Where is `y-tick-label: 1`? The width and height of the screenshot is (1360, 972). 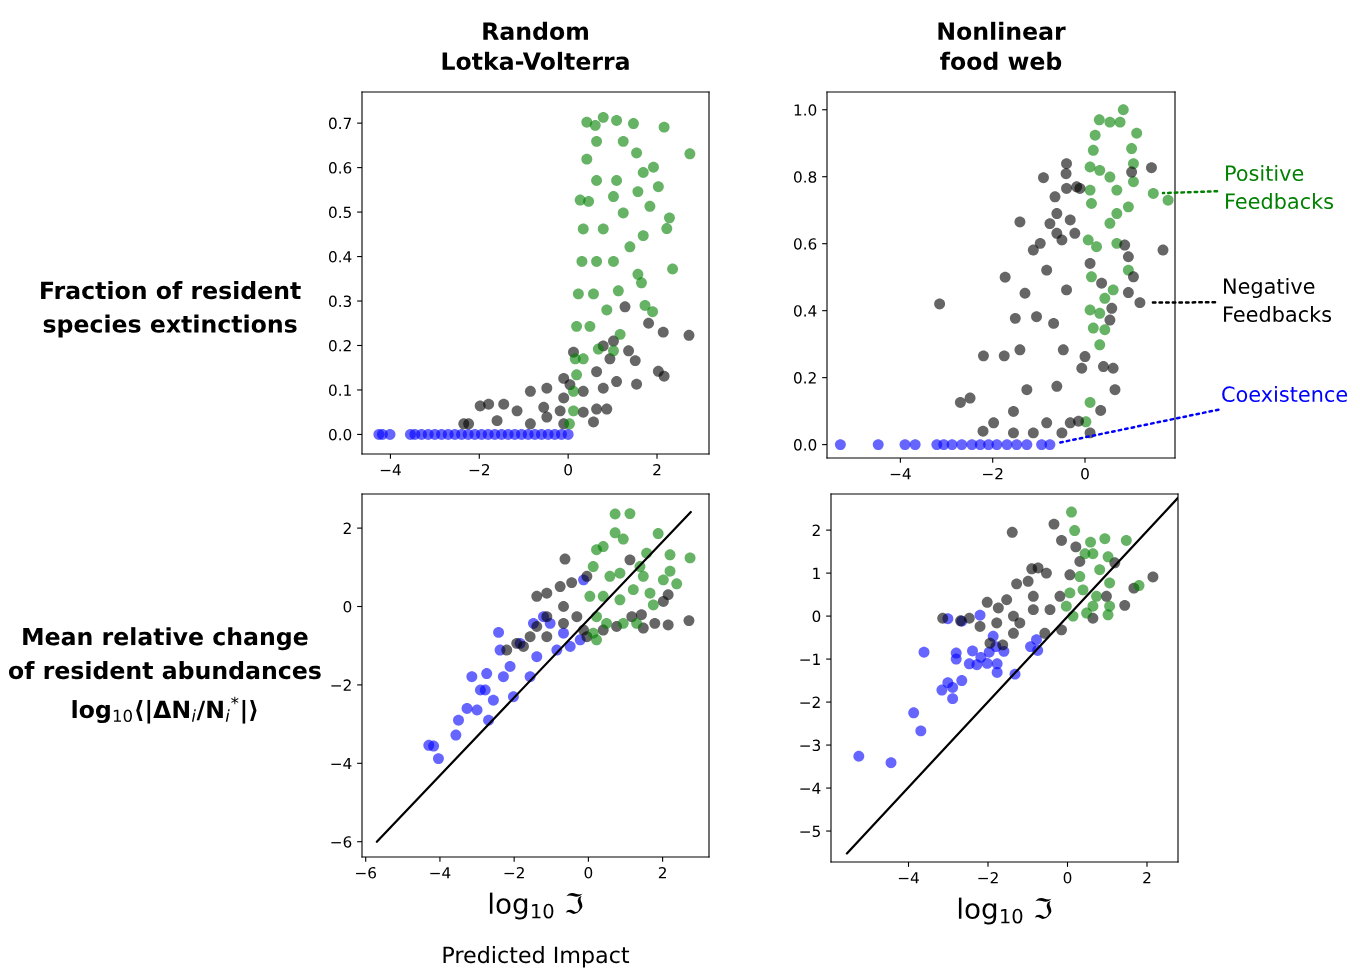 y-tick-label: 1 is located at coordinates (816, 573).